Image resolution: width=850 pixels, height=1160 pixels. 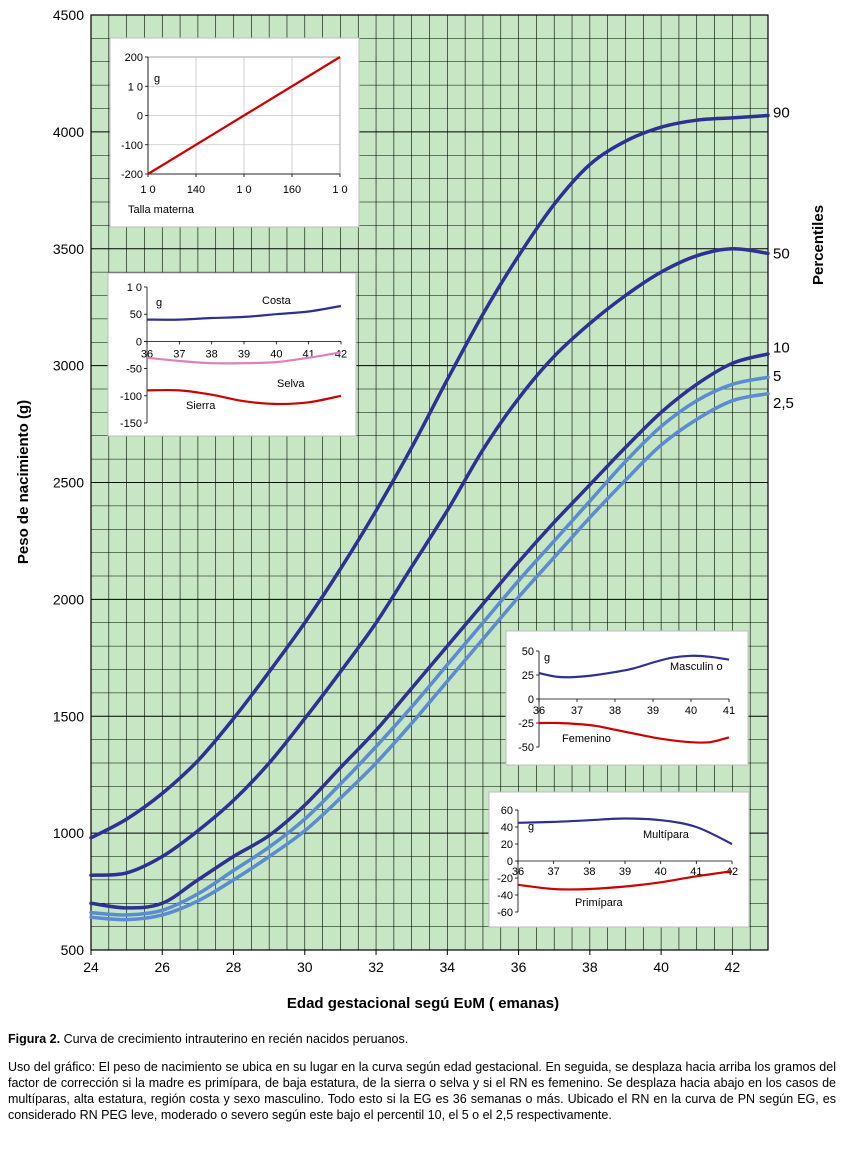 I want to click on percentile-label-5: 5, so click(x=777, y=376).